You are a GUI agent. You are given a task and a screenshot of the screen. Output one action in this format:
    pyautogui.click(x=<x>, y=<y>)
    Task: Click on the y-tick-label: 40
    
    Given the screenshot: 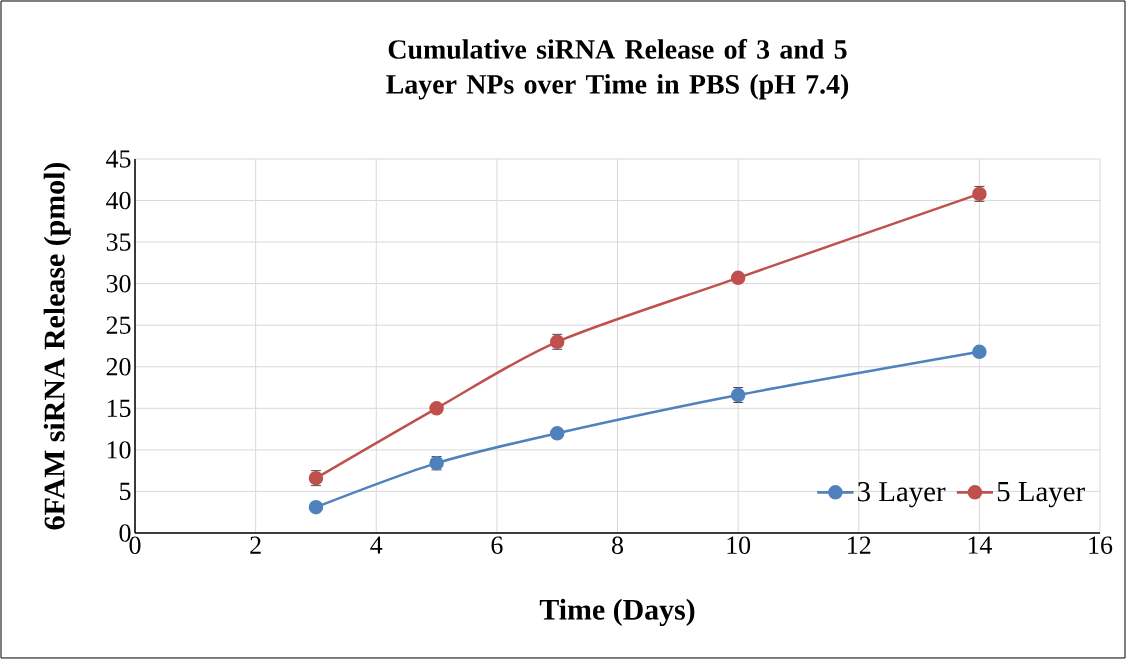 What is the action you would take?
    pyautogui.click(x=118, y=200)
    